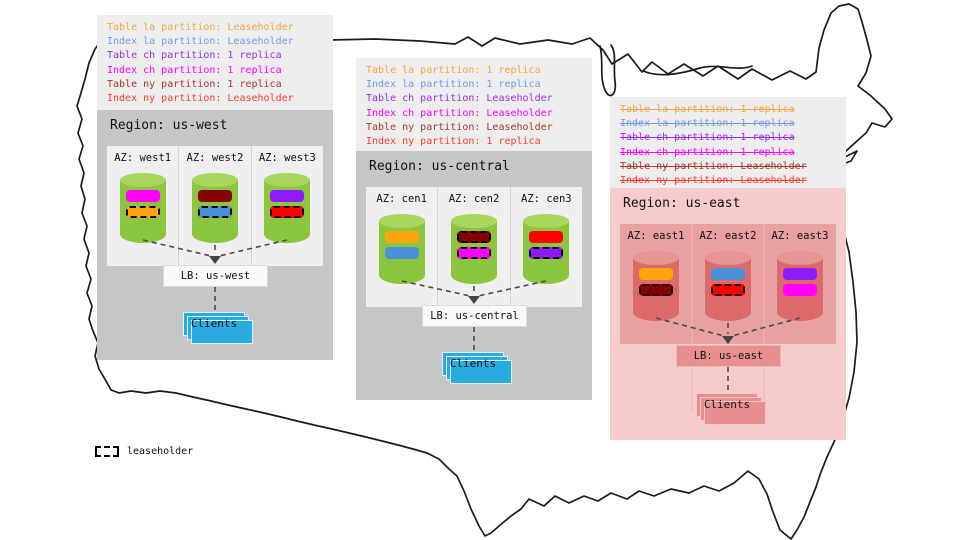  Describe the element at coordinates (107, 451) in the screenshot. I see `leaseholder-dashed-swatch-icon` at that location.